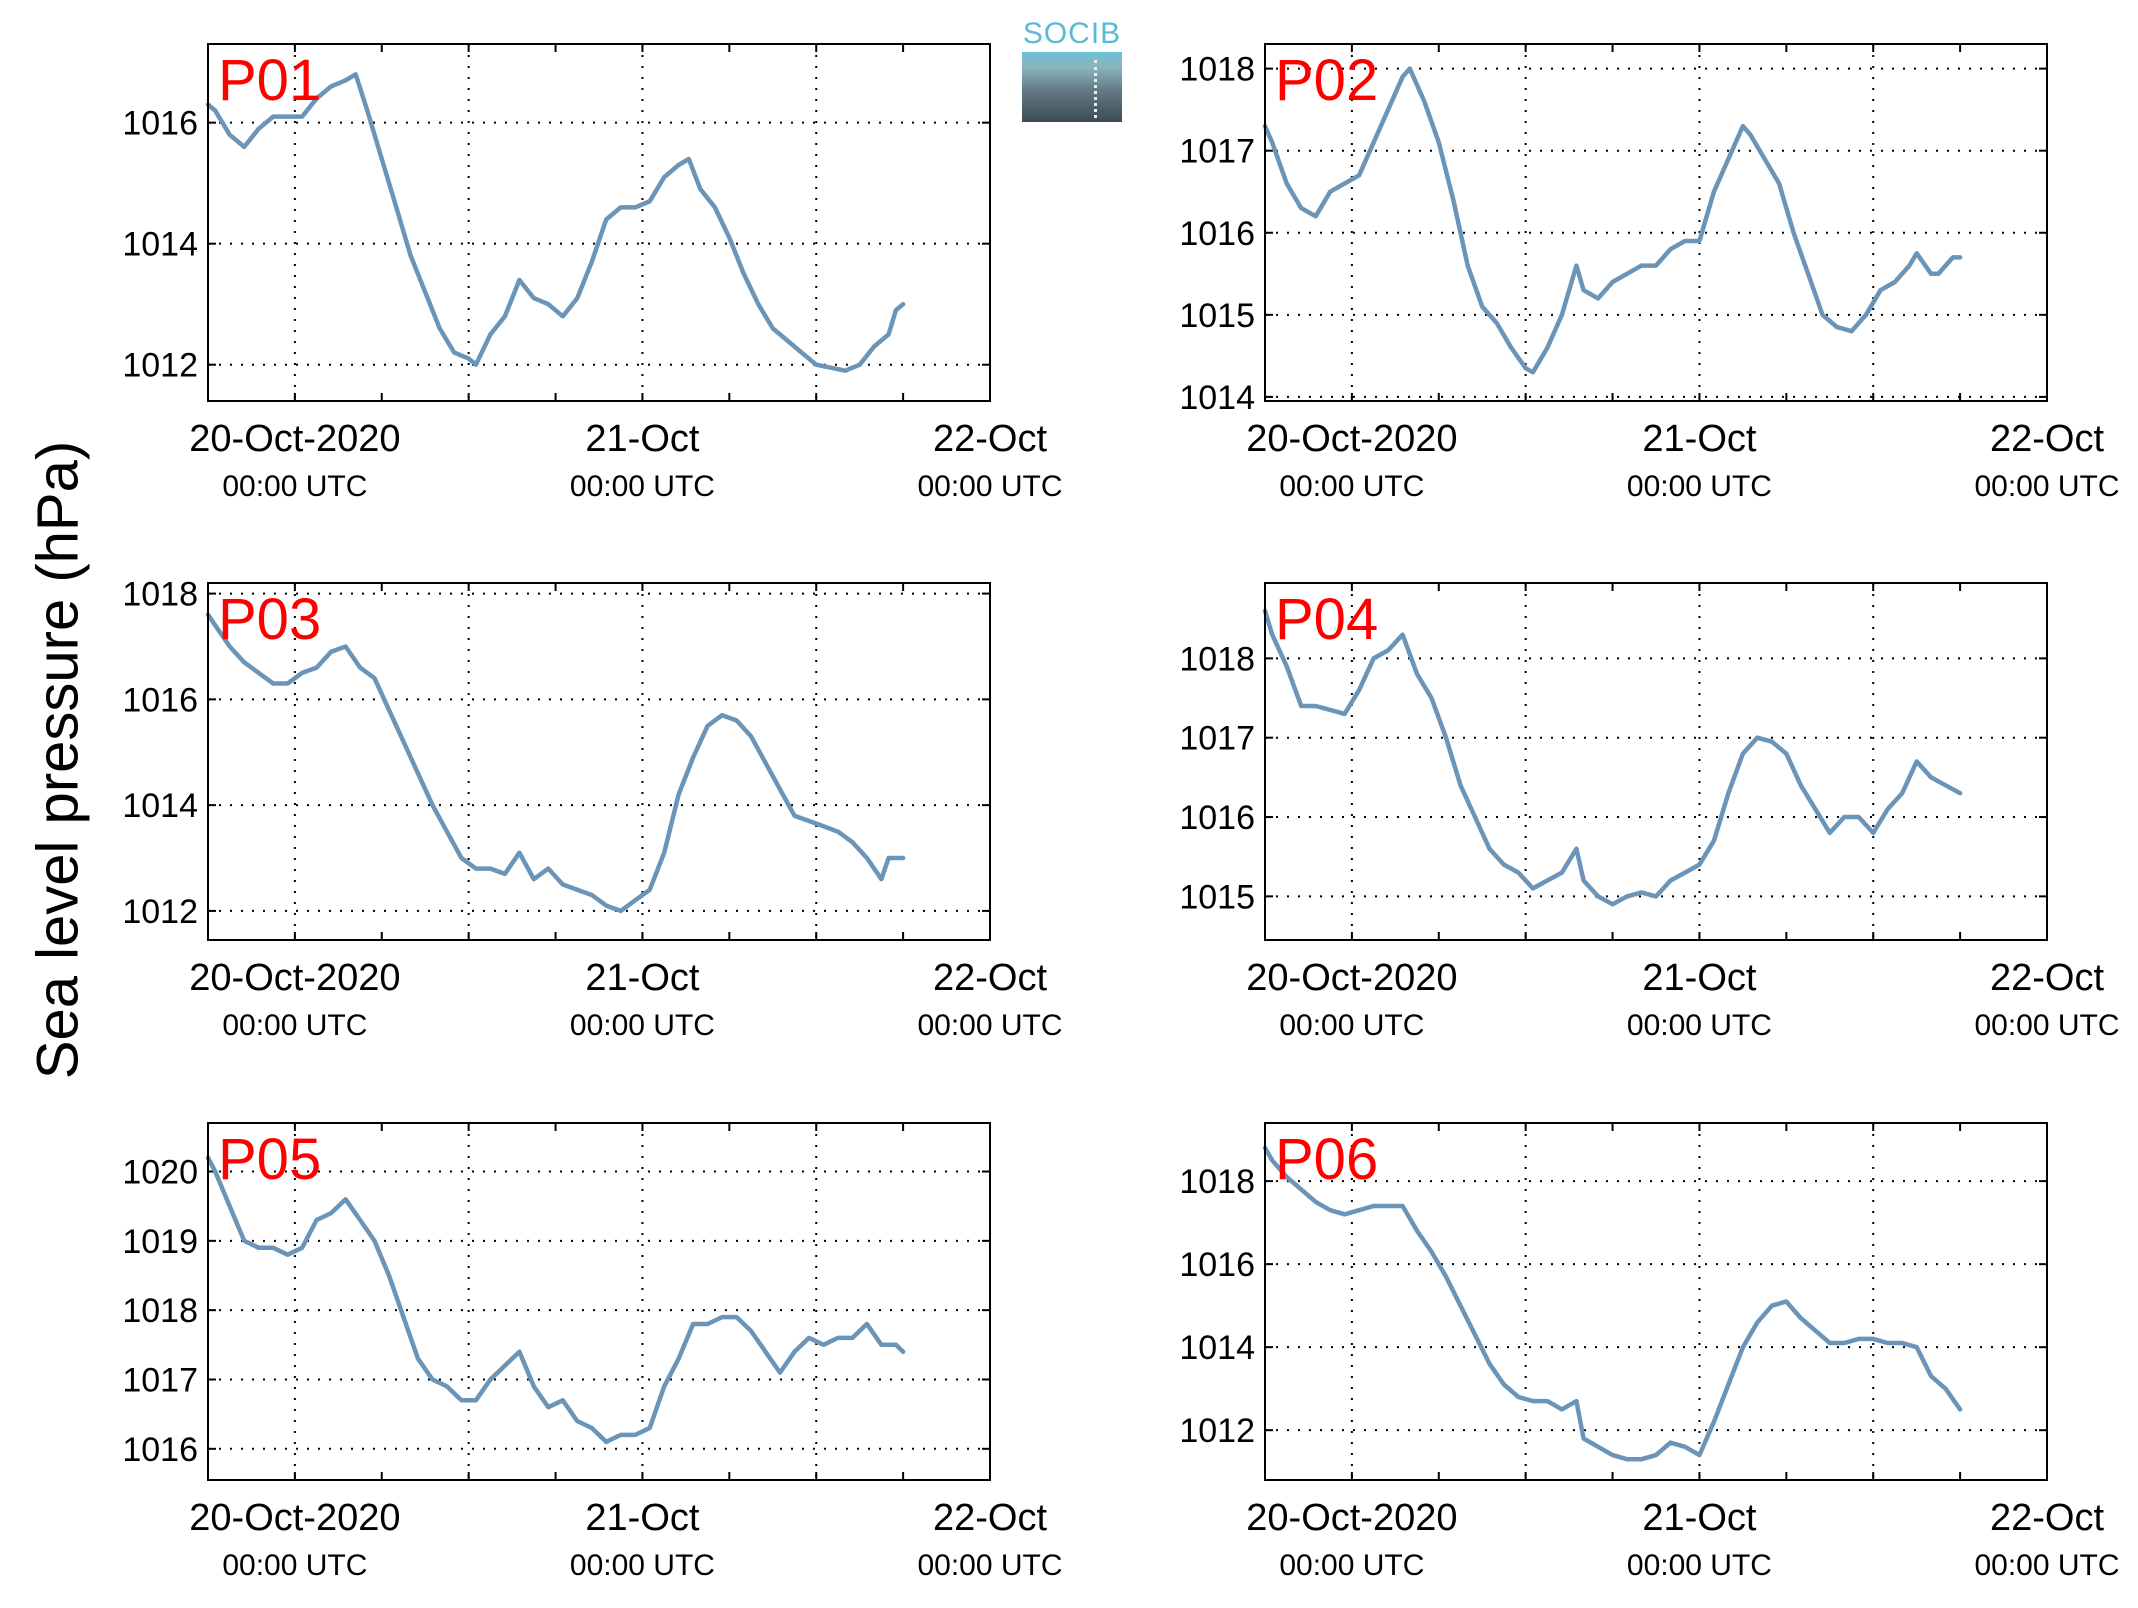  I want to click on y-tick-label: 1020, so click(160, 1173).